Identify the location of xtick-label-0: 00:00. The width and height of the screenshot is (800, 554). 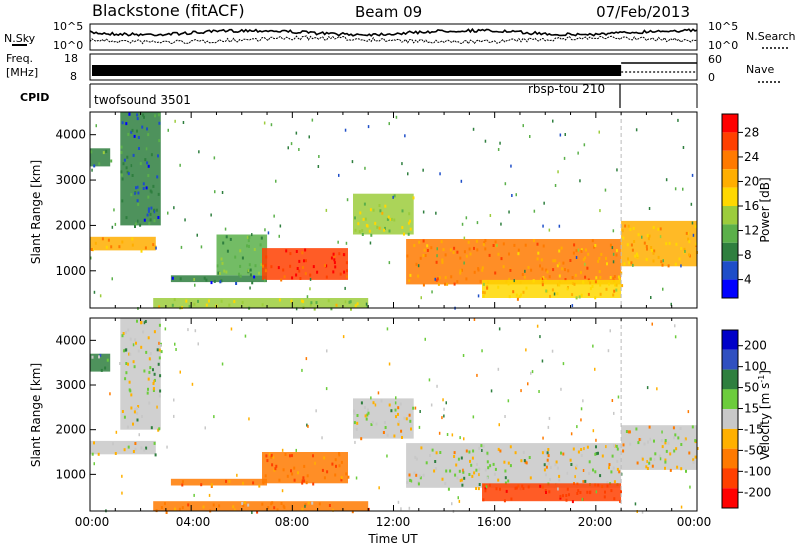
(92, 522).